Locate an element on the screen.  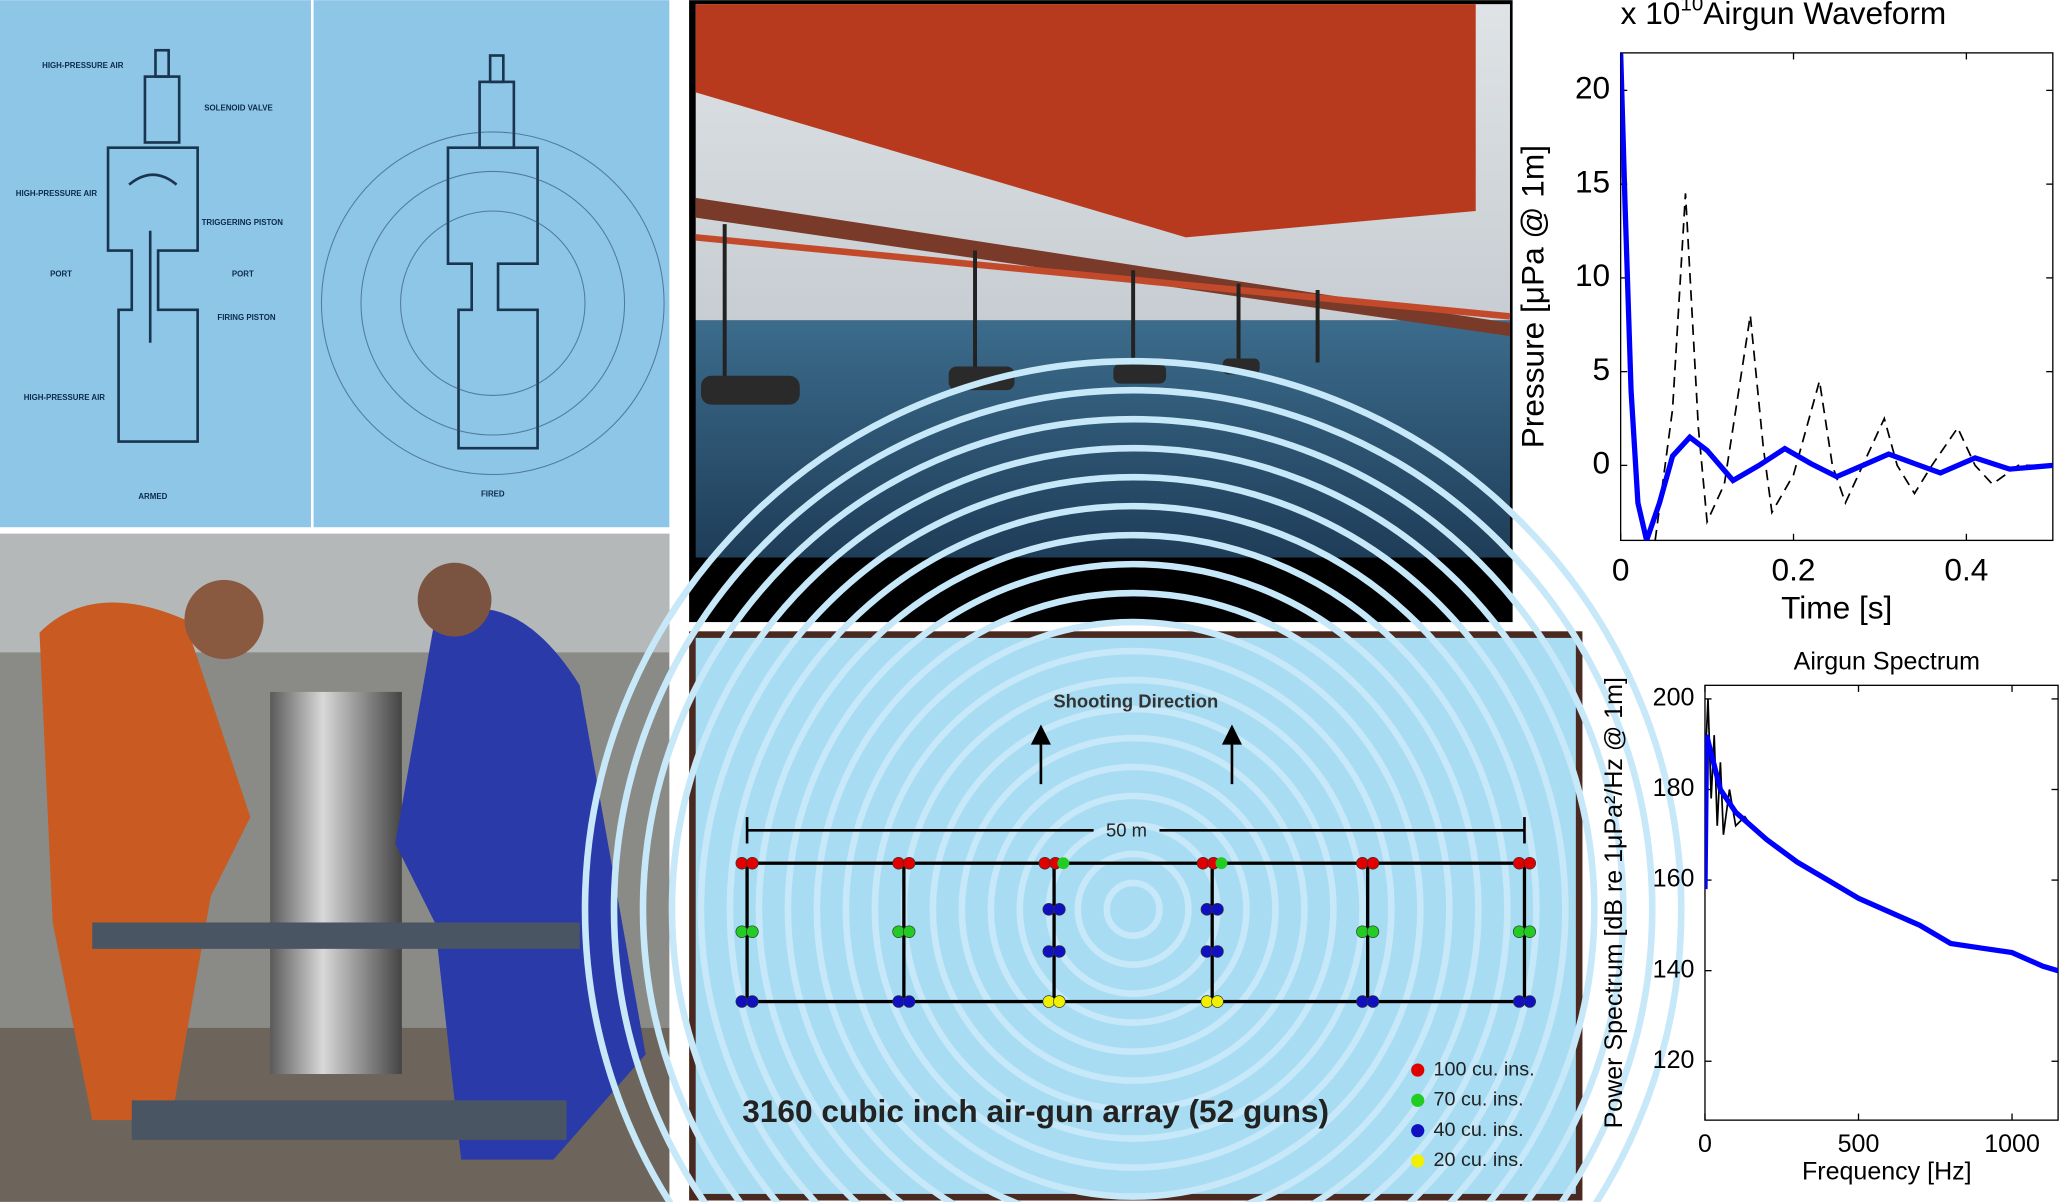
y-tick-label: 200 is located at coordinates (1674, 698).